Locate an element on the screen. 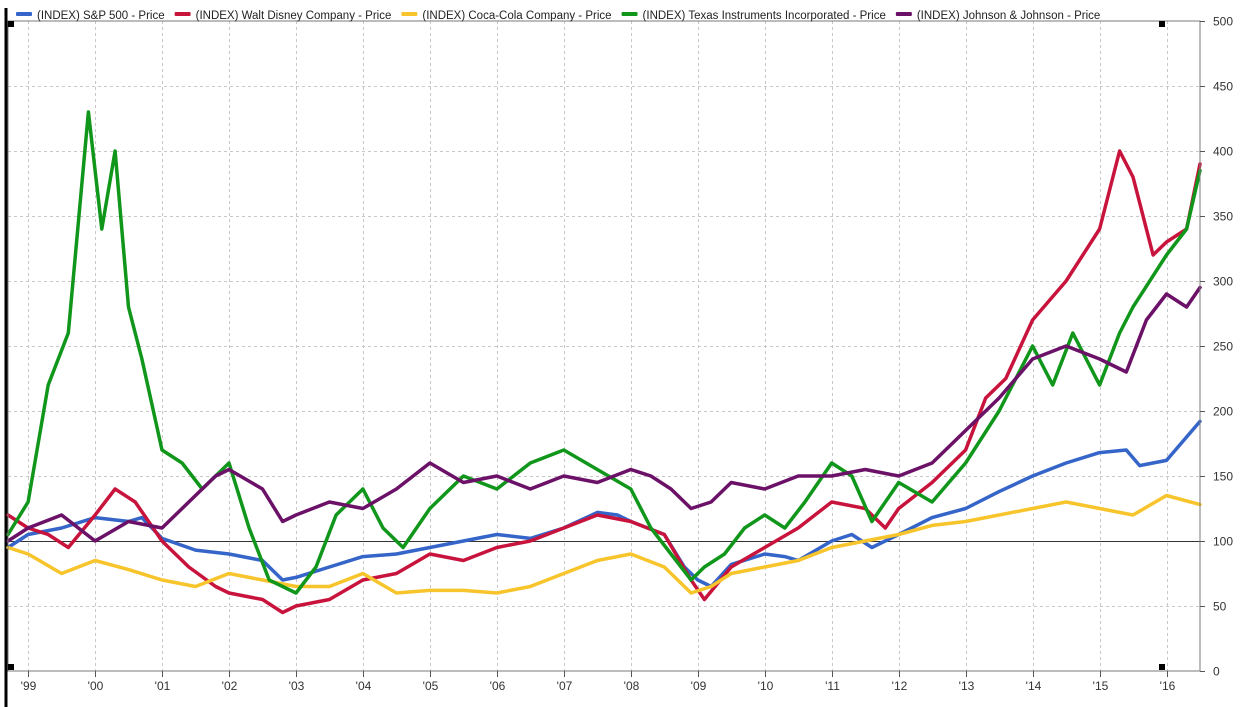 This screenshot has width=1240, height=707. y-tick-label: 100 is located at coordinates (1223, 542).